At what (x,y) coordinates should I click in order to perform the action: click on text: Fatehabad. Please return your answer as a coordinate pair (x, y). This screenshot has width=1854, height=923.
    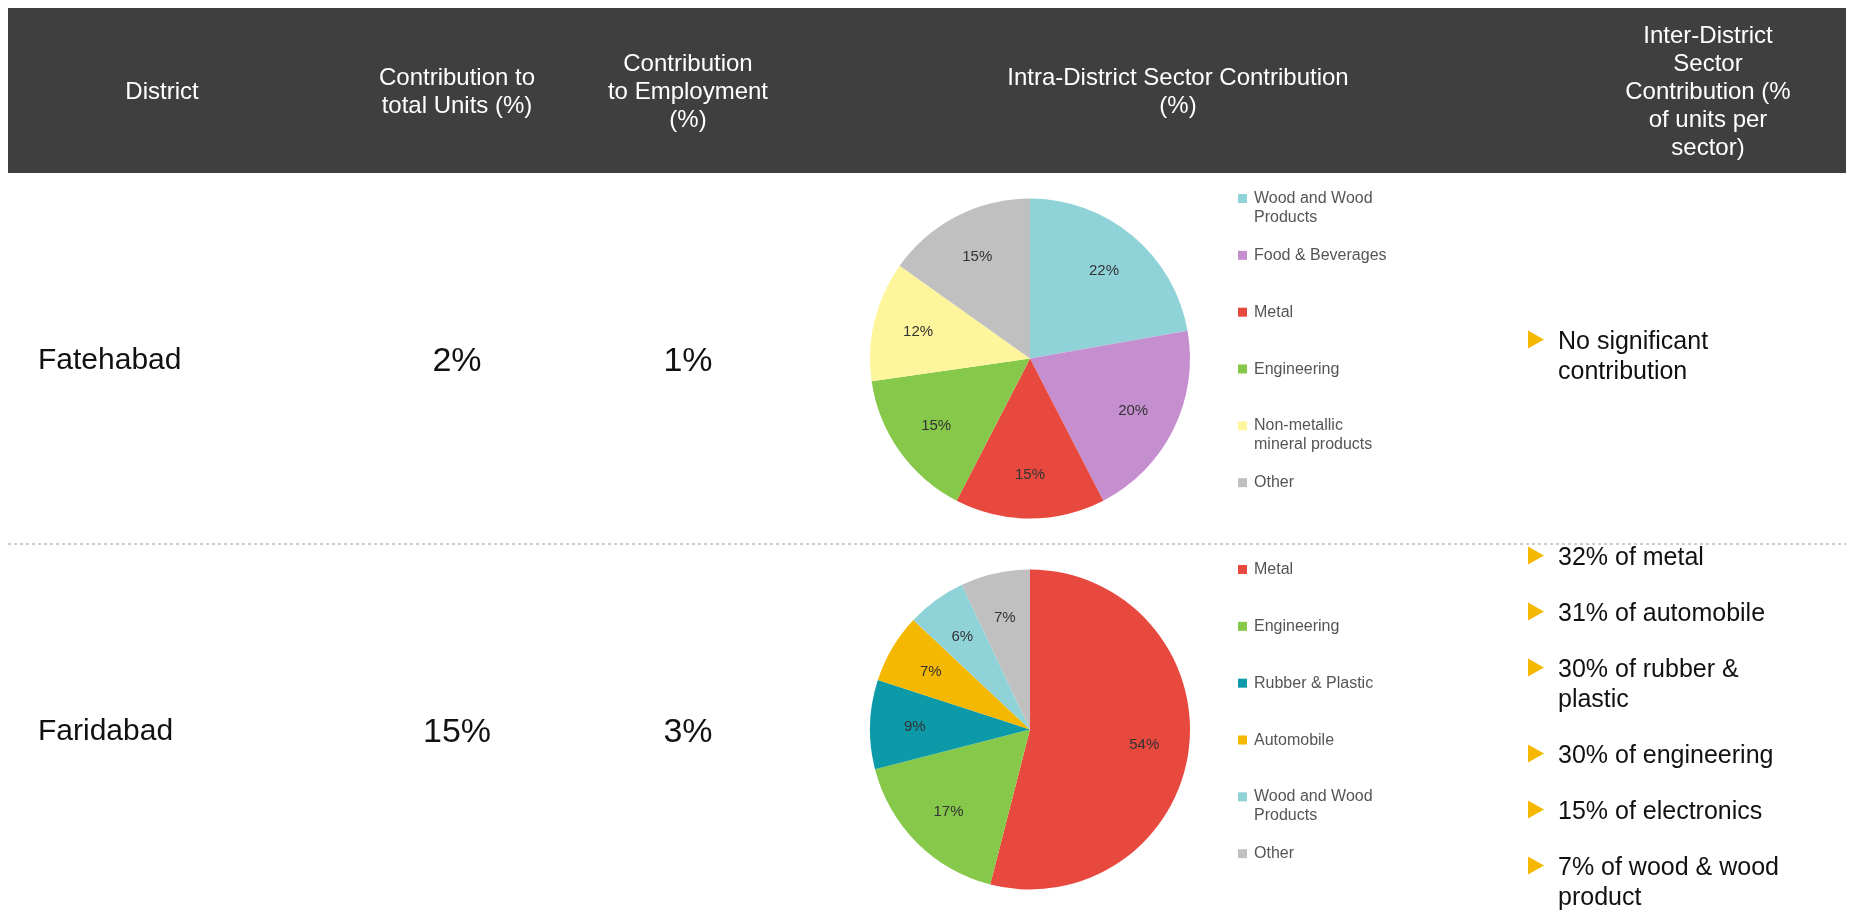
    Looking at the image, I should click on (110, 358).